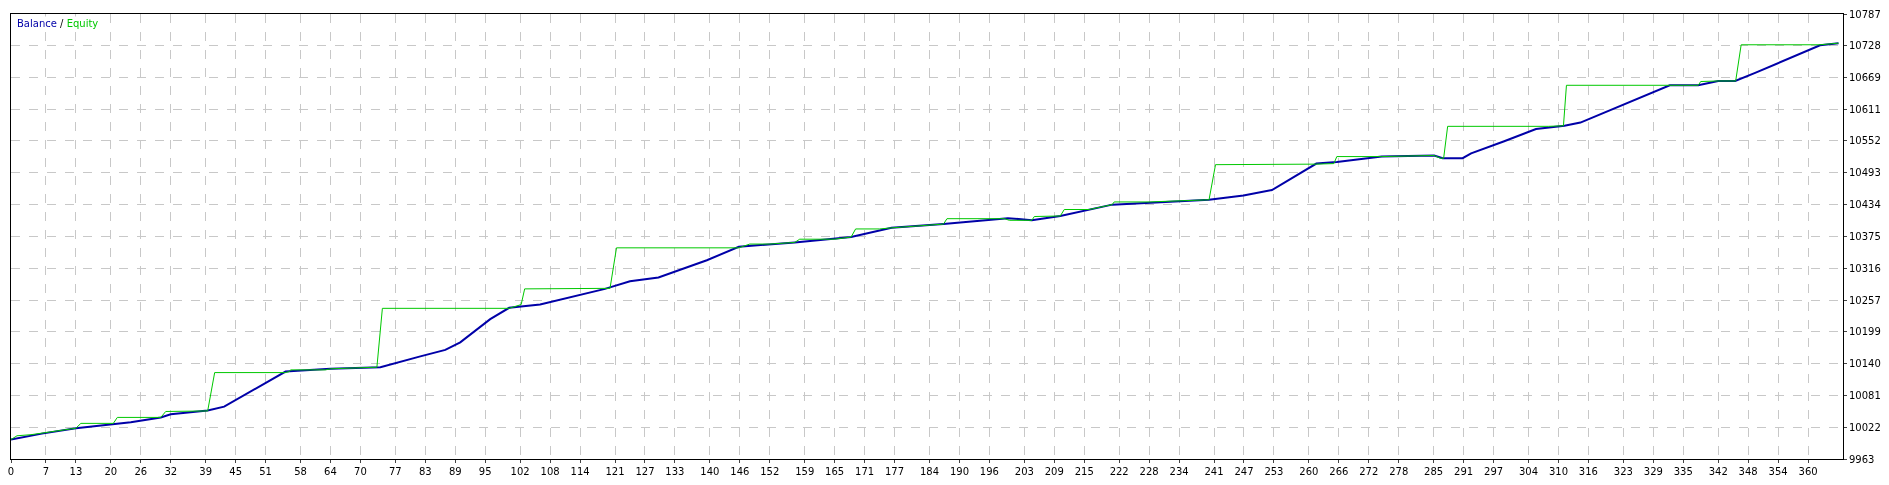 The image size is (1889, 485). I want to click on y-tick-label: 10140, so click(1865, 363).